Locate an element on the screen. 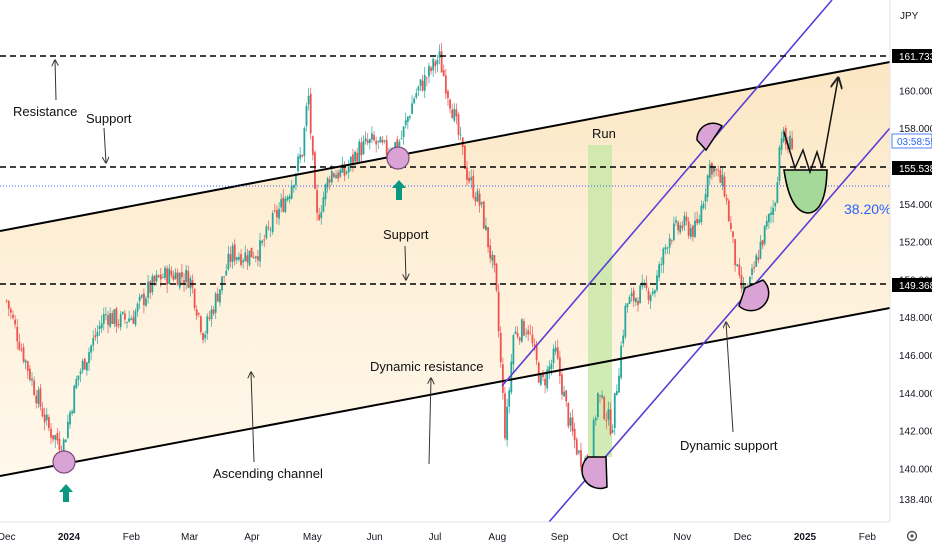  label-support-mid: Support is located at coordinates (406, 234).